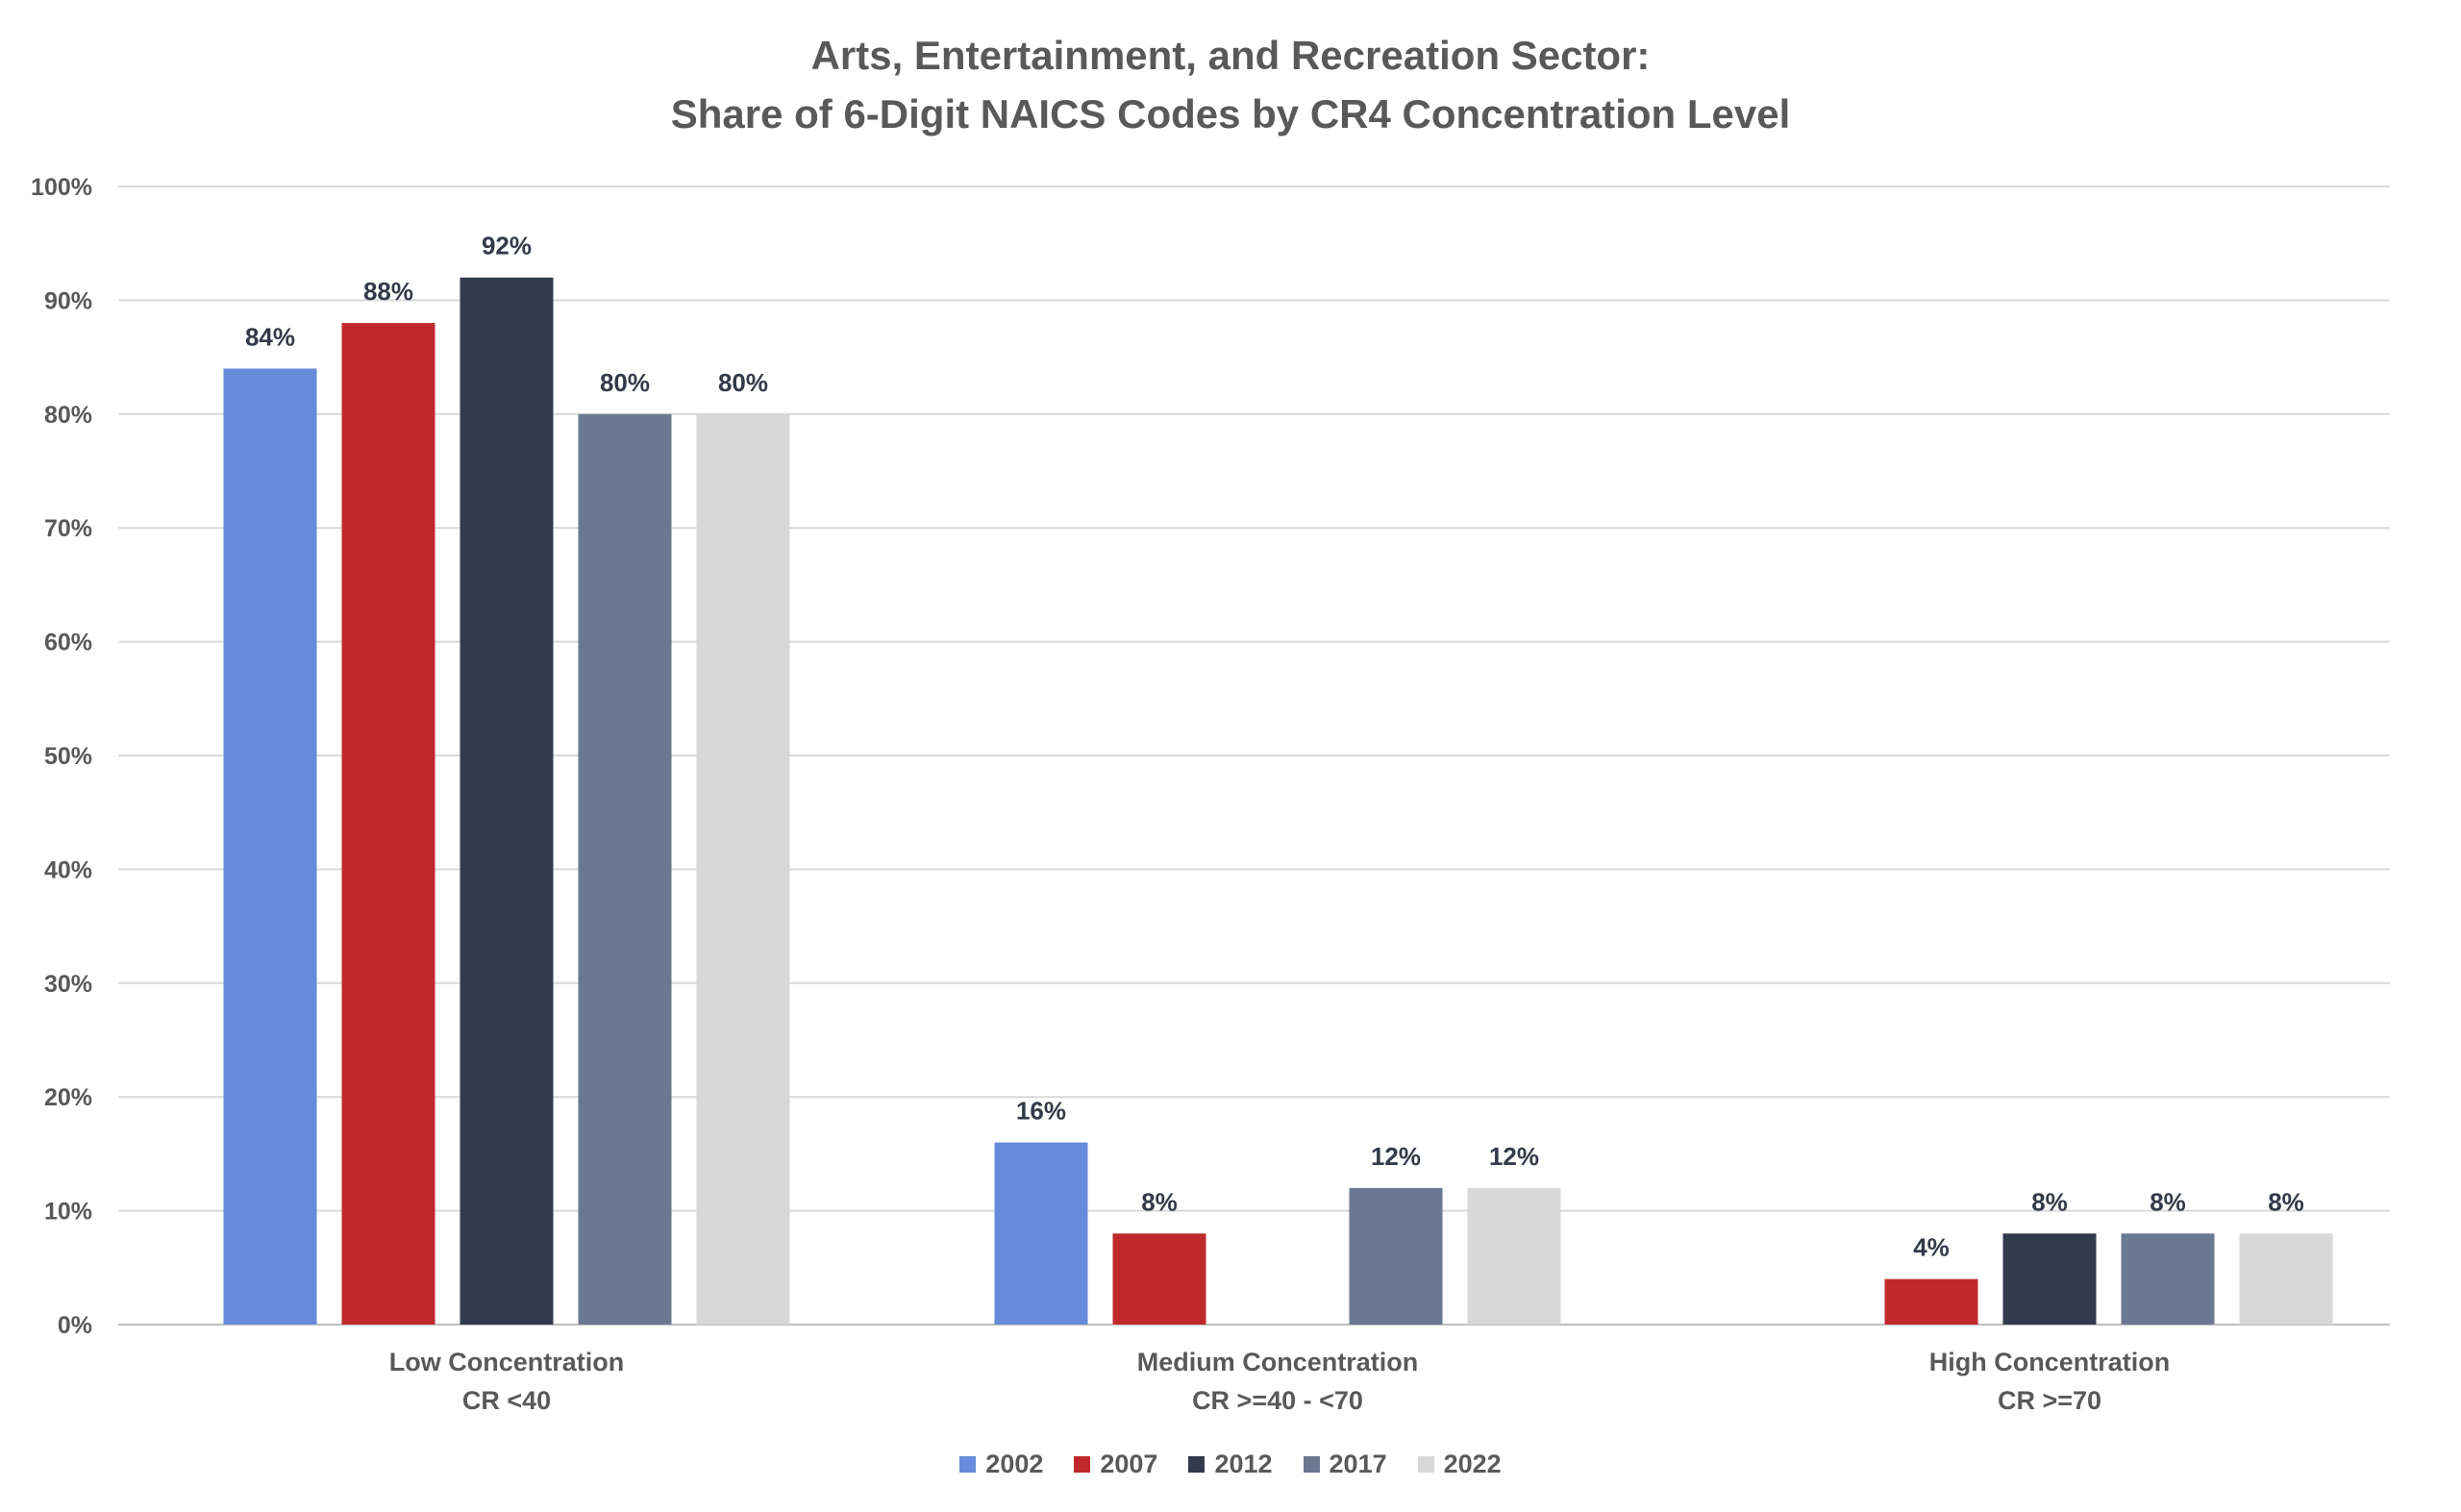  What do you see at coordinates (2050, 1362) in the screenshot?
I see `x-tick-label: High Concentration` at bounding box center [2050, 1362].